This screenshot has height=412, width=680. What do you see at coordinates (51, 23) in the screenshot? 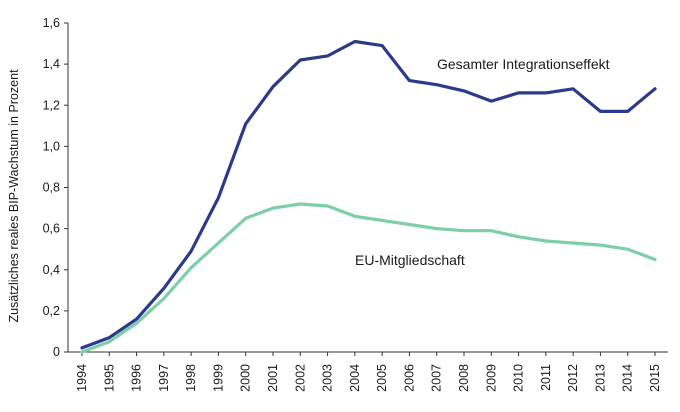
I see `y-tick-label: 1,6` at bounding box center [51, 23].